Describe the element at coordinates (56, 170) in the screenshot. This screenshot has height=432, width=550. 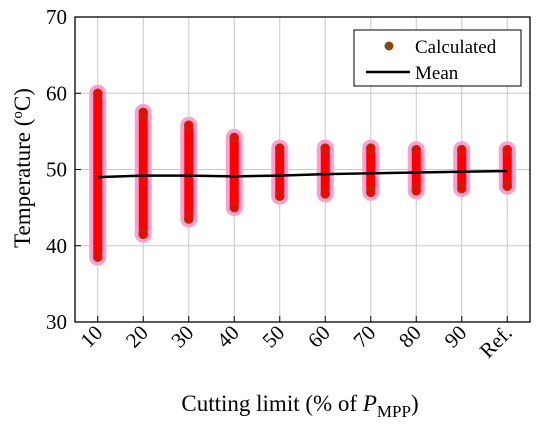
I see `y-tick-label-50: 50` at that location.